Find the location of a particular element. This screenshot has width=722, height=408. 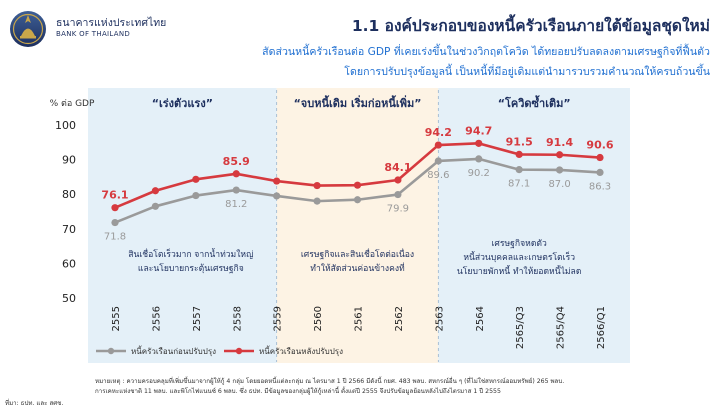

data-label: 76.1 is located at coordinates (114, 195).